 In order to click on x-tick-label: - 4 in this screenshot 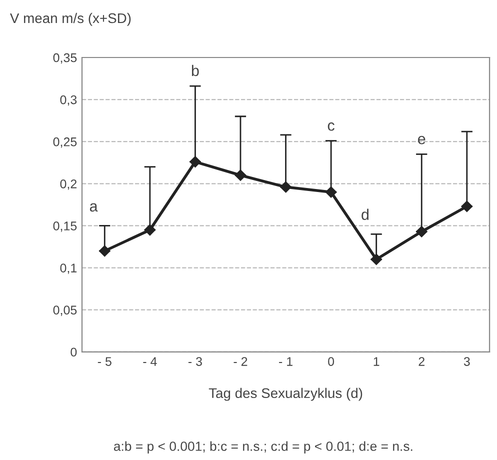, I will do `click(150, 361)`.